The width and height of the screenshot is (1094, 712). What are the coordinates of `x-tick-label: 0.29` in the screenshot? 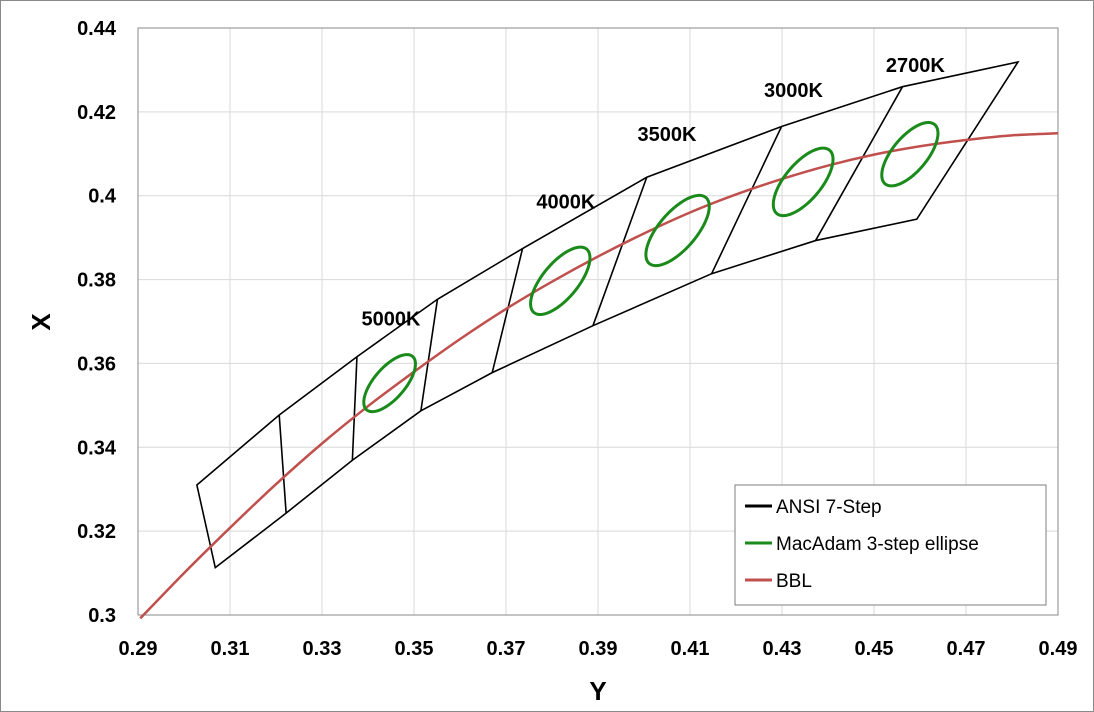 It's located at (138, 649).